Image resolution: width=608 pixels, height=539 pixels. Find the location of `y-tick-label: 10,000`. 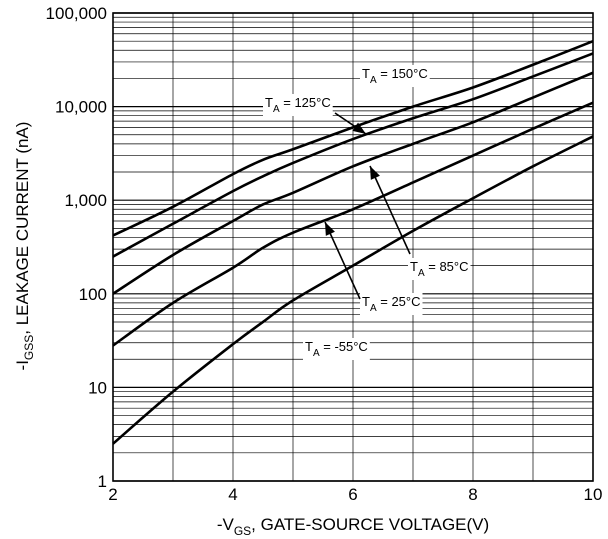

y-tick-label: 10,000 is located at coordinates (81, 107).